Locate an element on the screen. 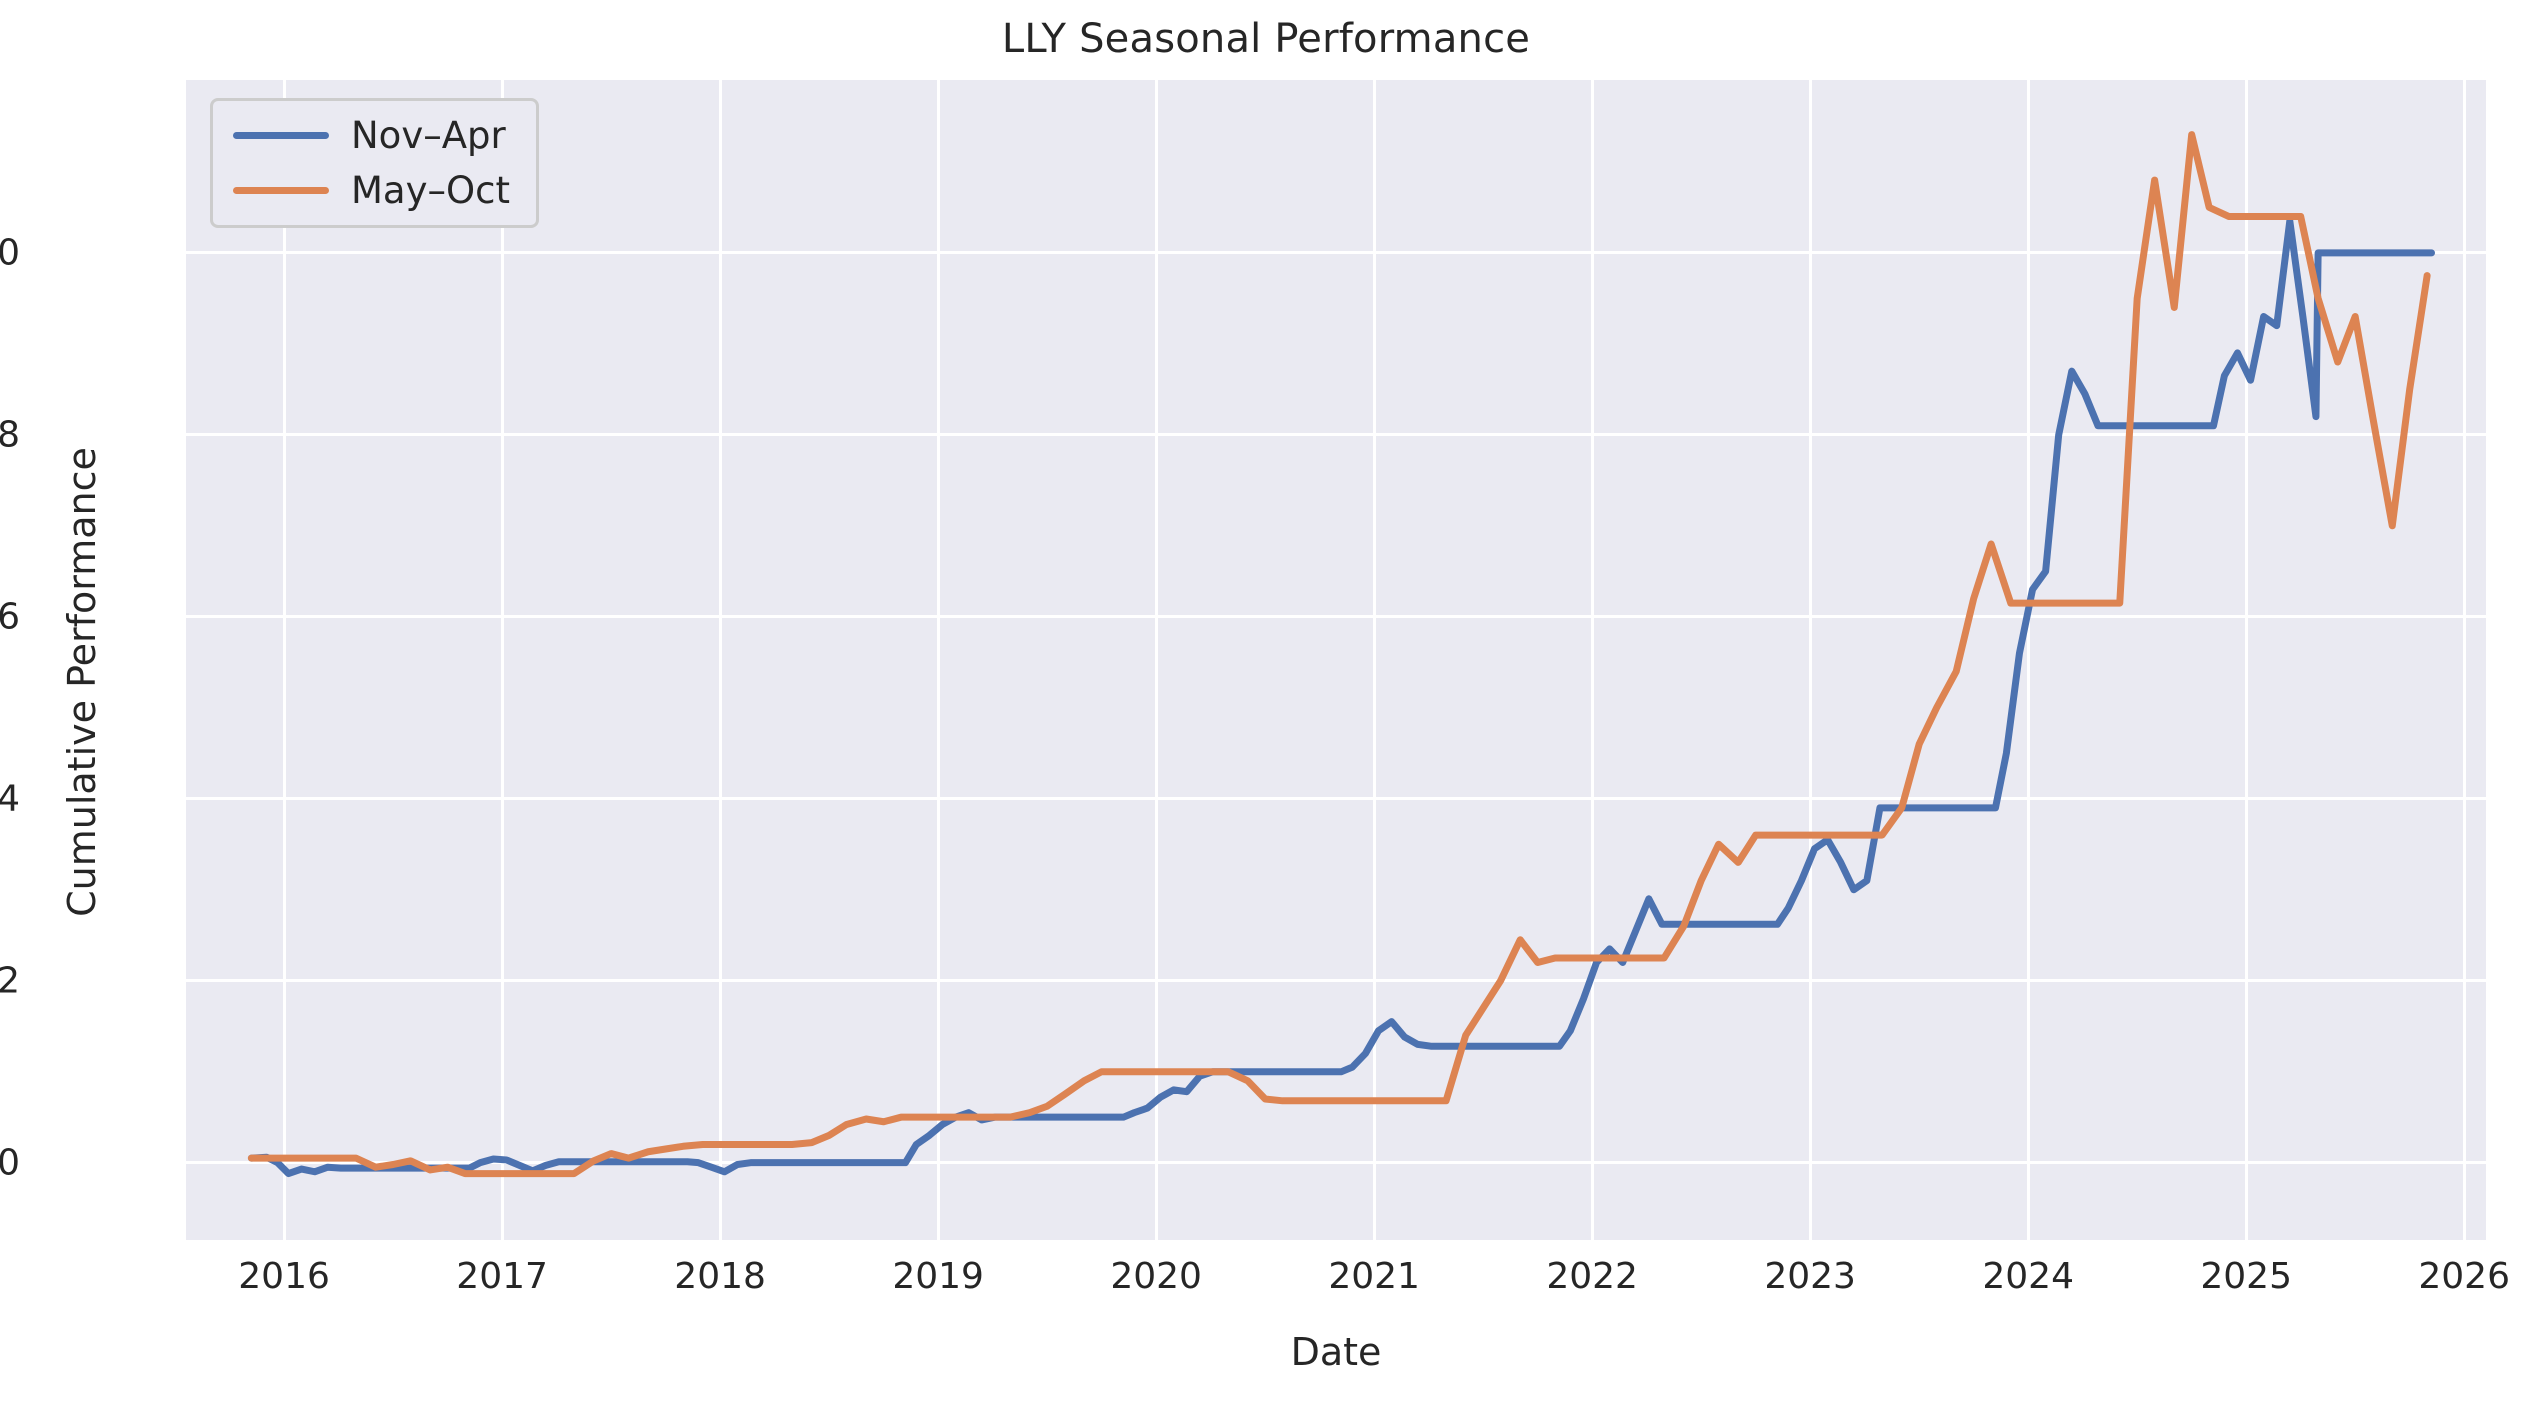 This screenshot has height=1413, width=2532. y-tick-label: 10 is located at coordinates (10, 253).